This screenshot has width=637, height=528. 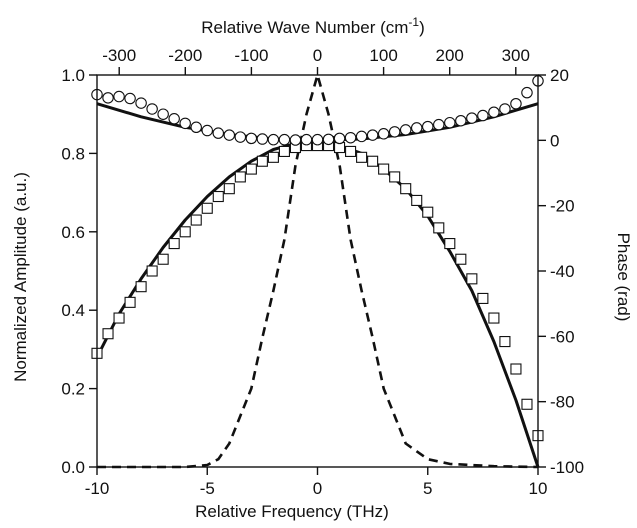 What do you see at coordinates (73, 389) in the screenshot?
I see `y-tick-label: 0.2` at bounding box center [73, 389].